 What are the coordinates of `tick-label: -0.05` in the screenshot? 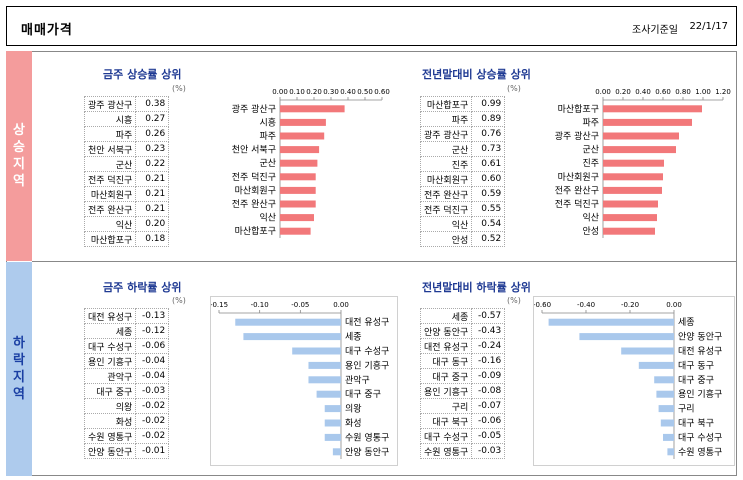 It's located at (300, 305).